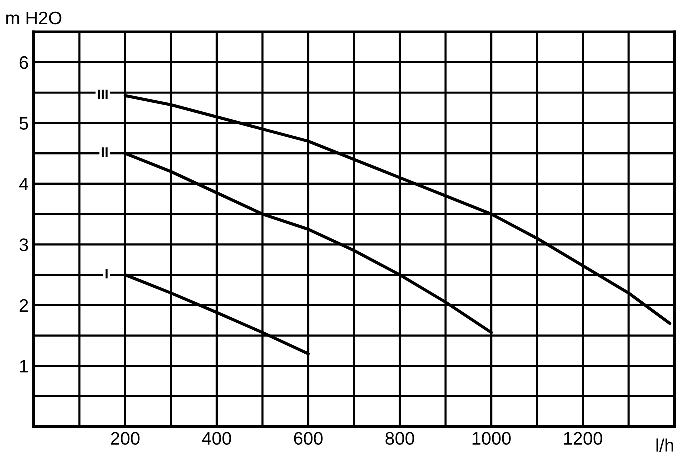  Describe the element at coordinates (105, 153) in the screenshot. I see `series-label: II` at that location.